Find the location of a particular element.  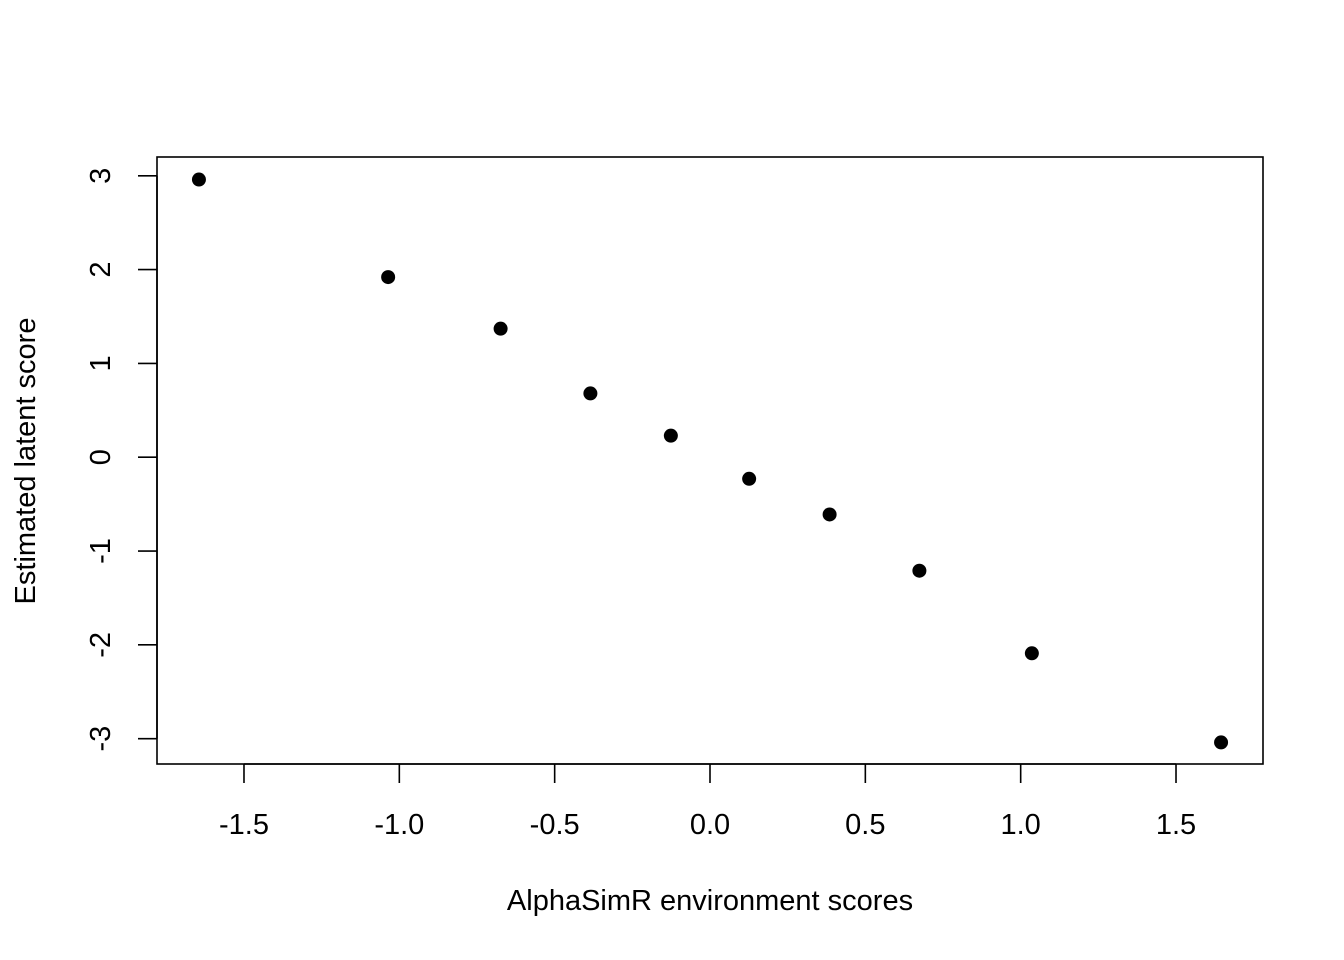

y-tick-label: -2 is located at coordinates (101, 645).